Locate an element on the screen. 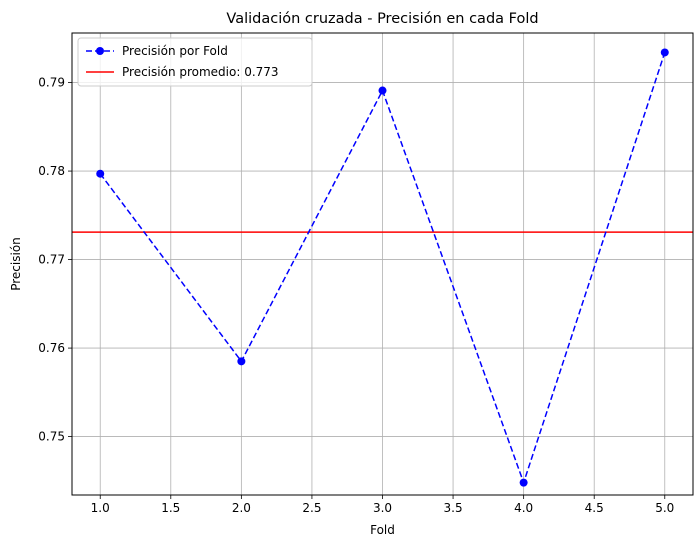 The width and height of the screenshot is (700, 547). x-tick-label: 3.5 is located at coordinates (453, 508).